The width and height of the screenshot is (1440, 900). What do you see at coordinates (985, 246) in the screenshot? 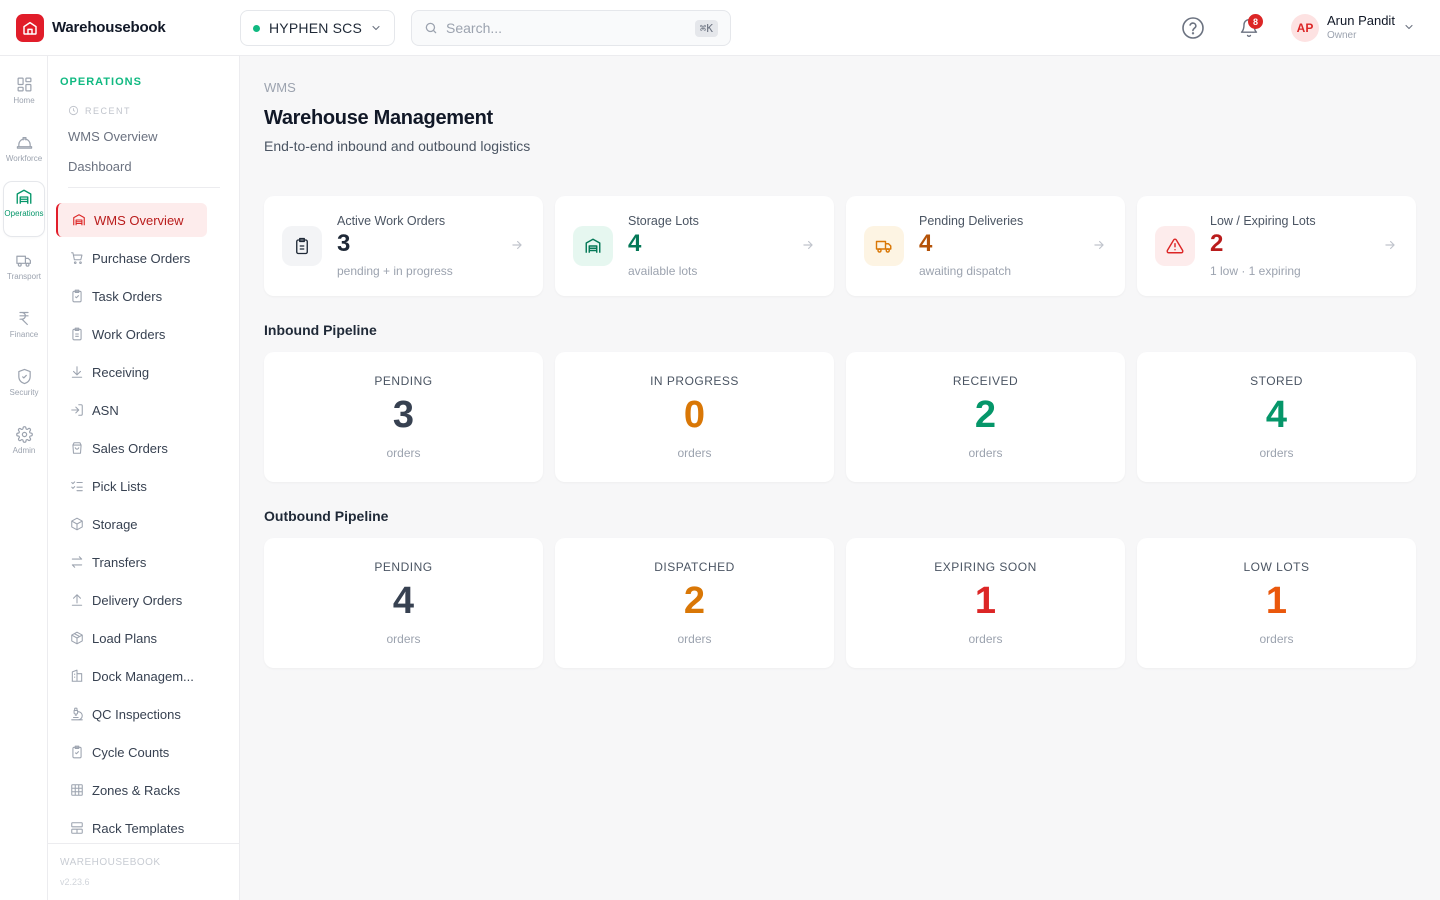
I see `stat-card-pending-deliveries: Pending Deliveries 4 awaiting dispatch` at bounding box center [985, 246].